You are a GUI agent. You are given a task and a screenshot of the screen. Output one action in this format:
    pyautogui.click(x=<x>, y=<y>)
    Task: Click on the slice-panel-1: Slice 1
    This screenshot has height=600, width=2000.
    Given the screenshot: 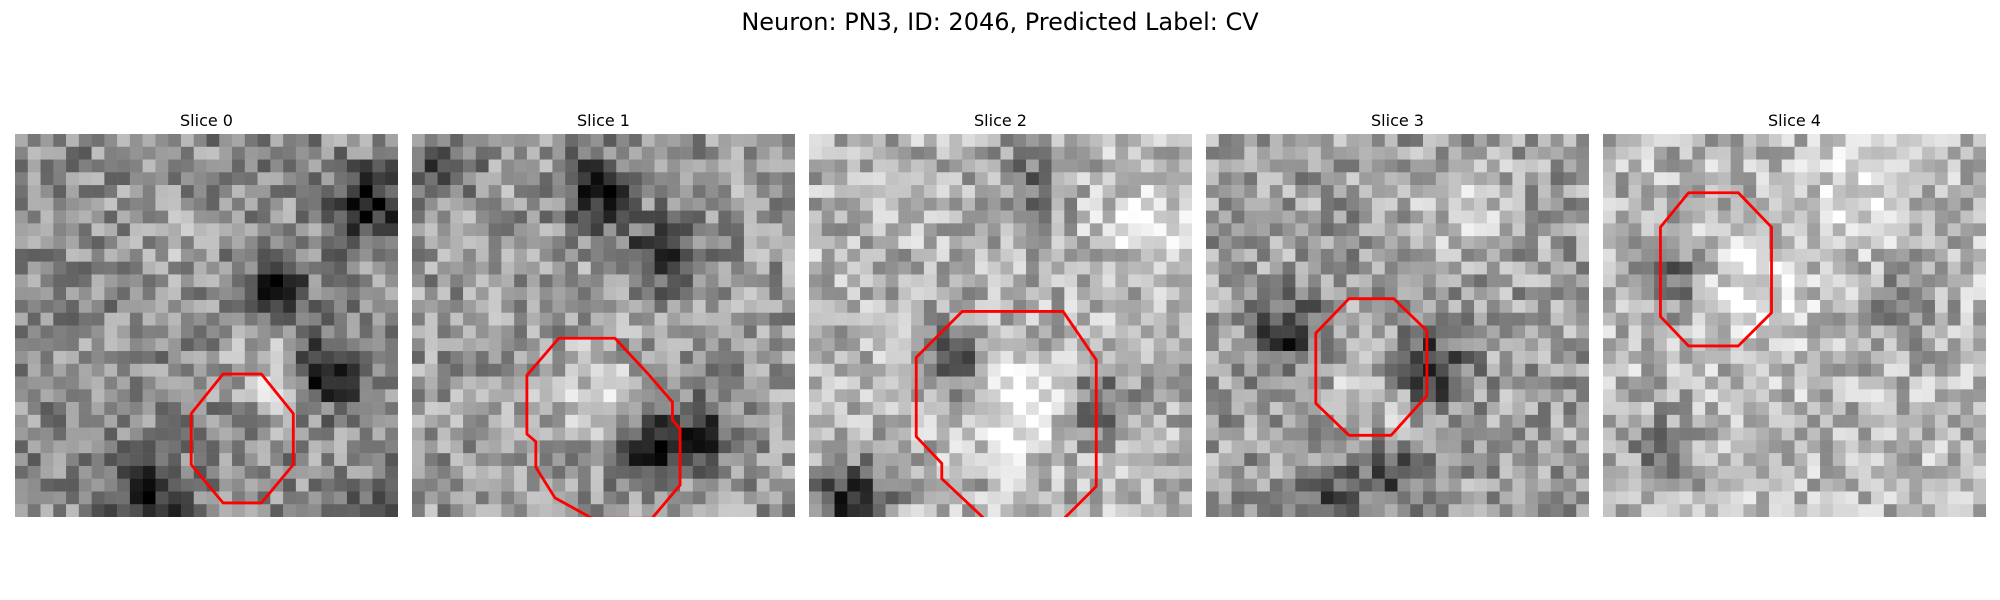 What is the action you would take?
    pyautogui.click(x=603, y=312)
    